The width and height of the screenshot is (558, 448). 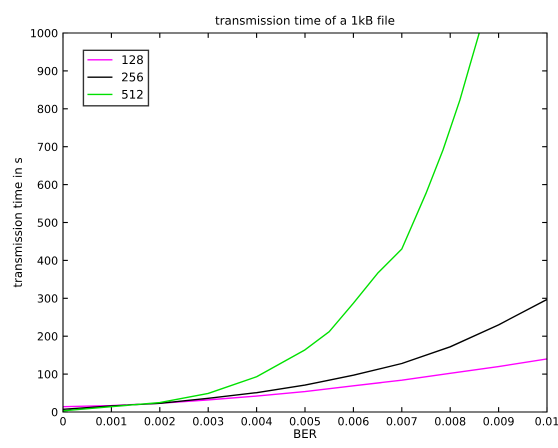 I want to click on y-tick-label: 400, so click(x=47, y=260).